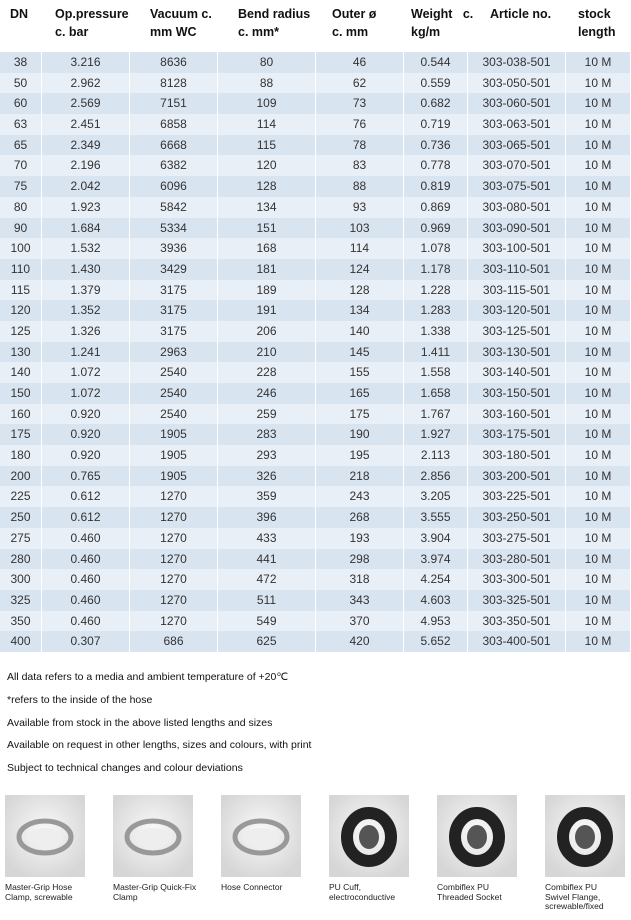 Image resolution: width=631 pixels, height=920 pixels. What do you see at coordinates (267, 331) in the screenshot?
I see `table-cell: 206` at bounding box center [267, 331].